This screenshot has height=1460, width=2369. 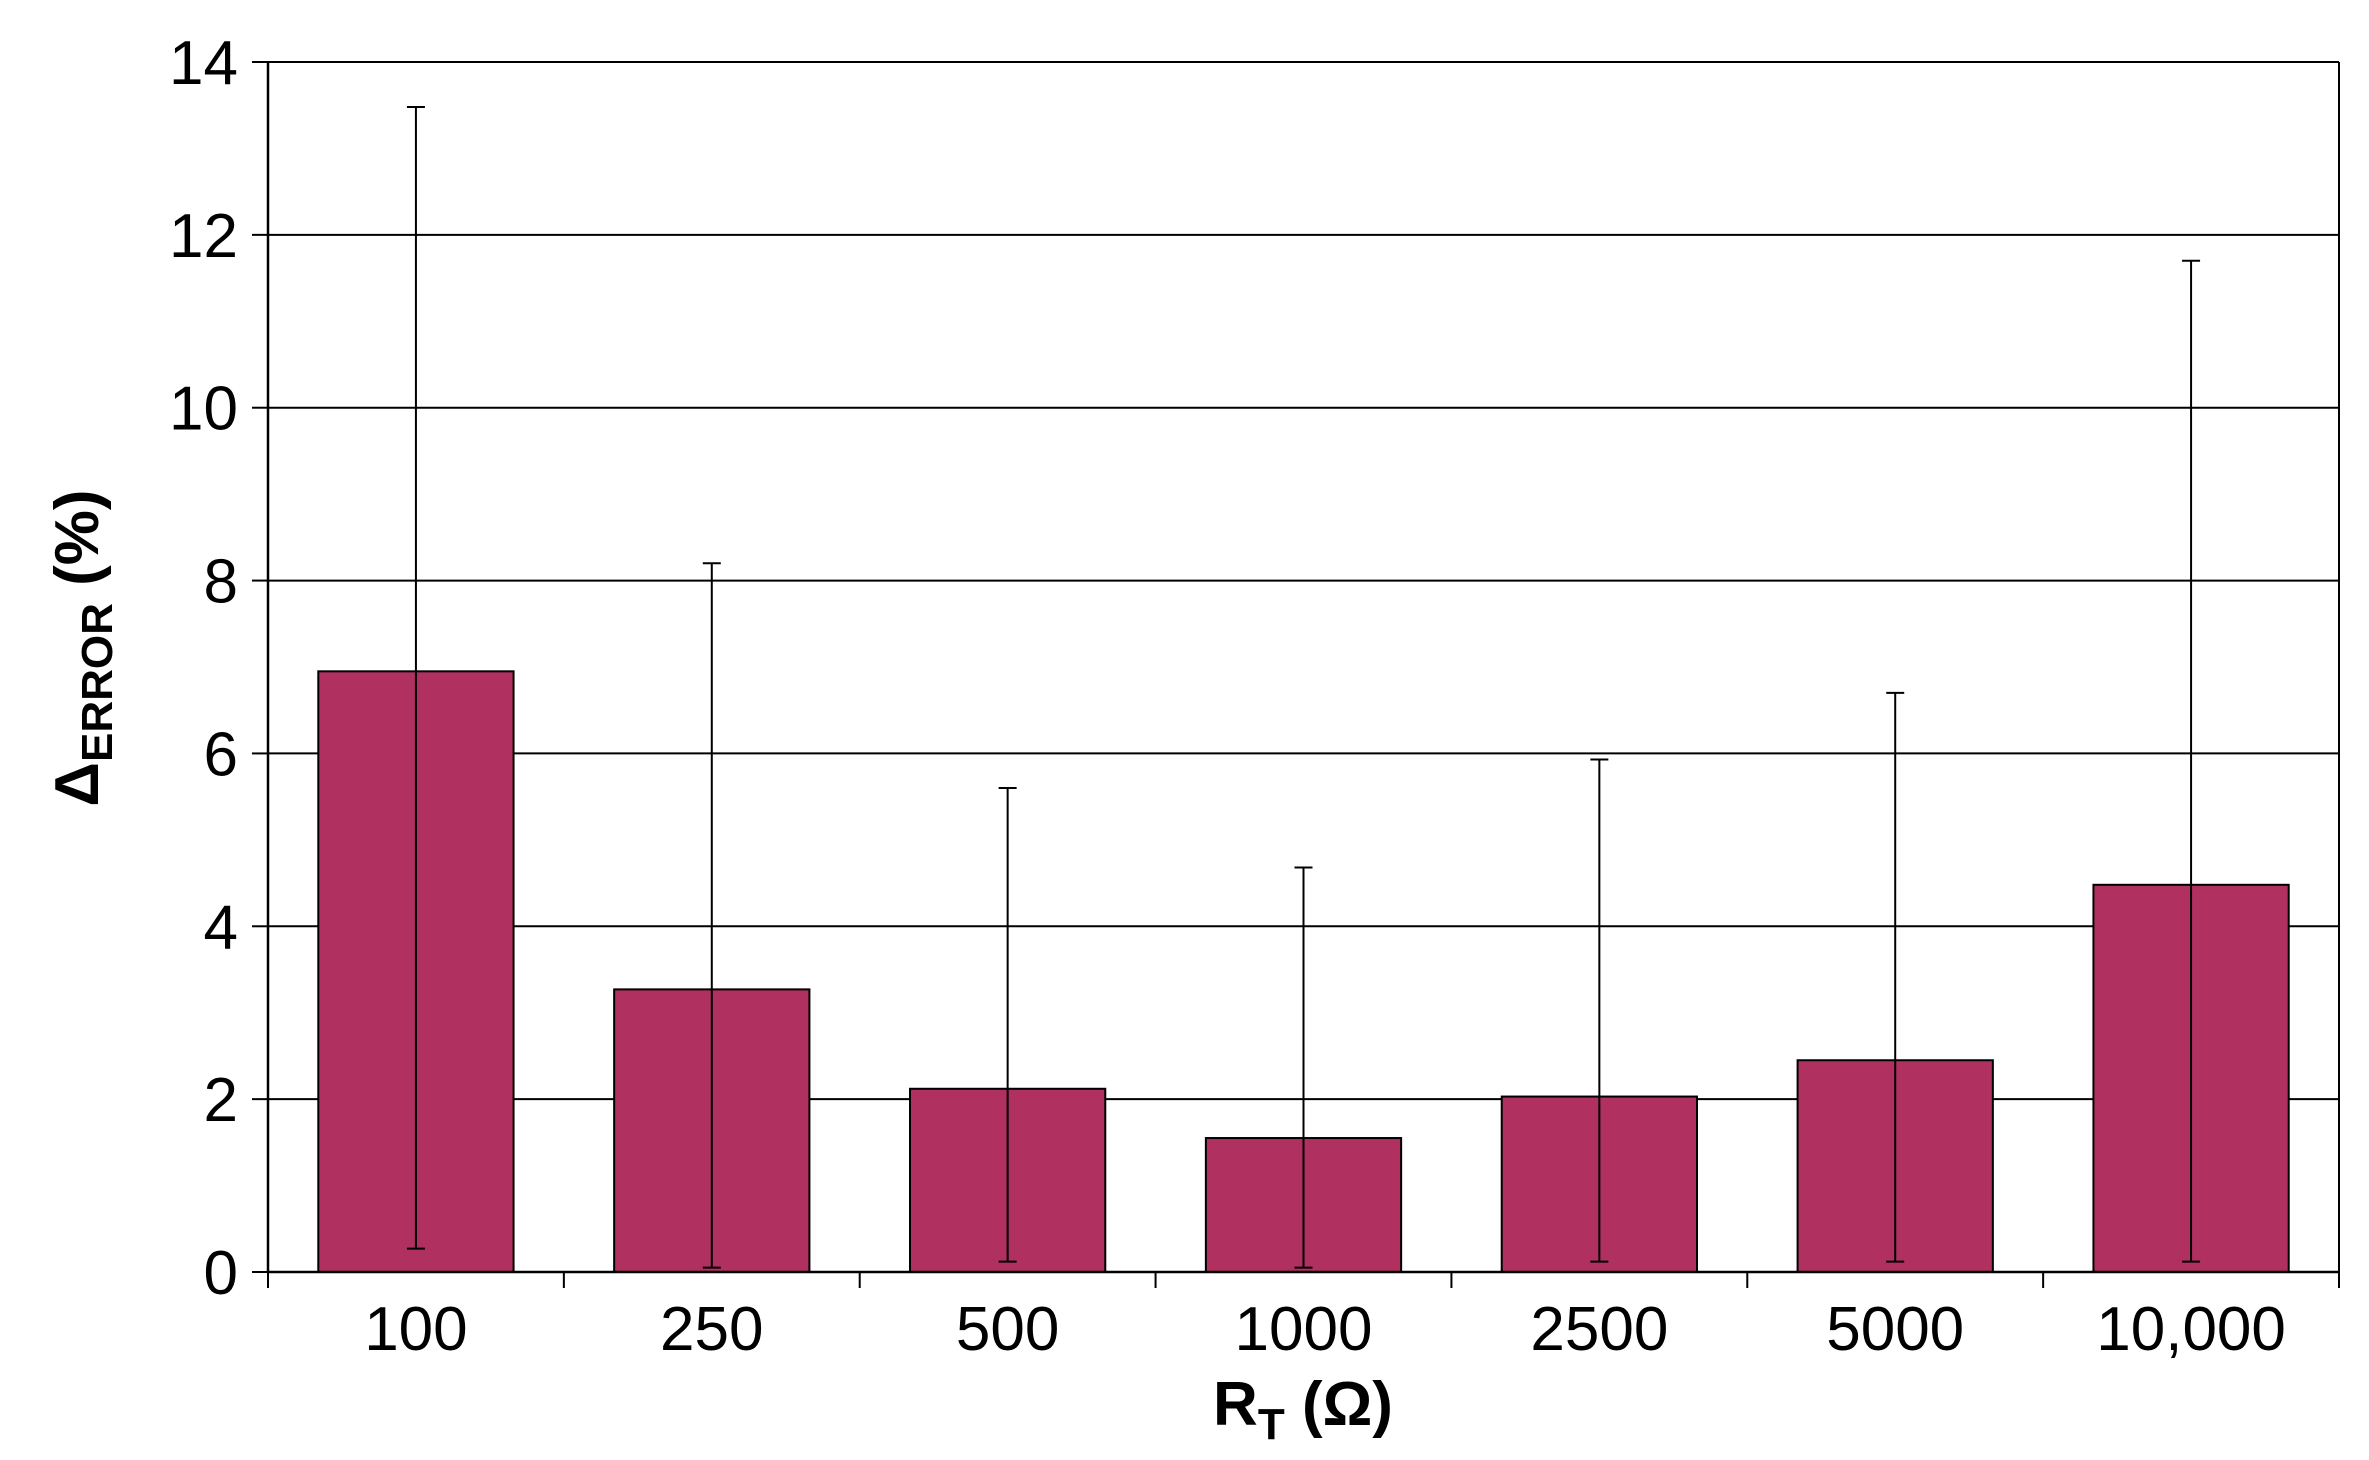 I want to click on x-axis-title: RT (Ω), so click(x=1303, y=1409).